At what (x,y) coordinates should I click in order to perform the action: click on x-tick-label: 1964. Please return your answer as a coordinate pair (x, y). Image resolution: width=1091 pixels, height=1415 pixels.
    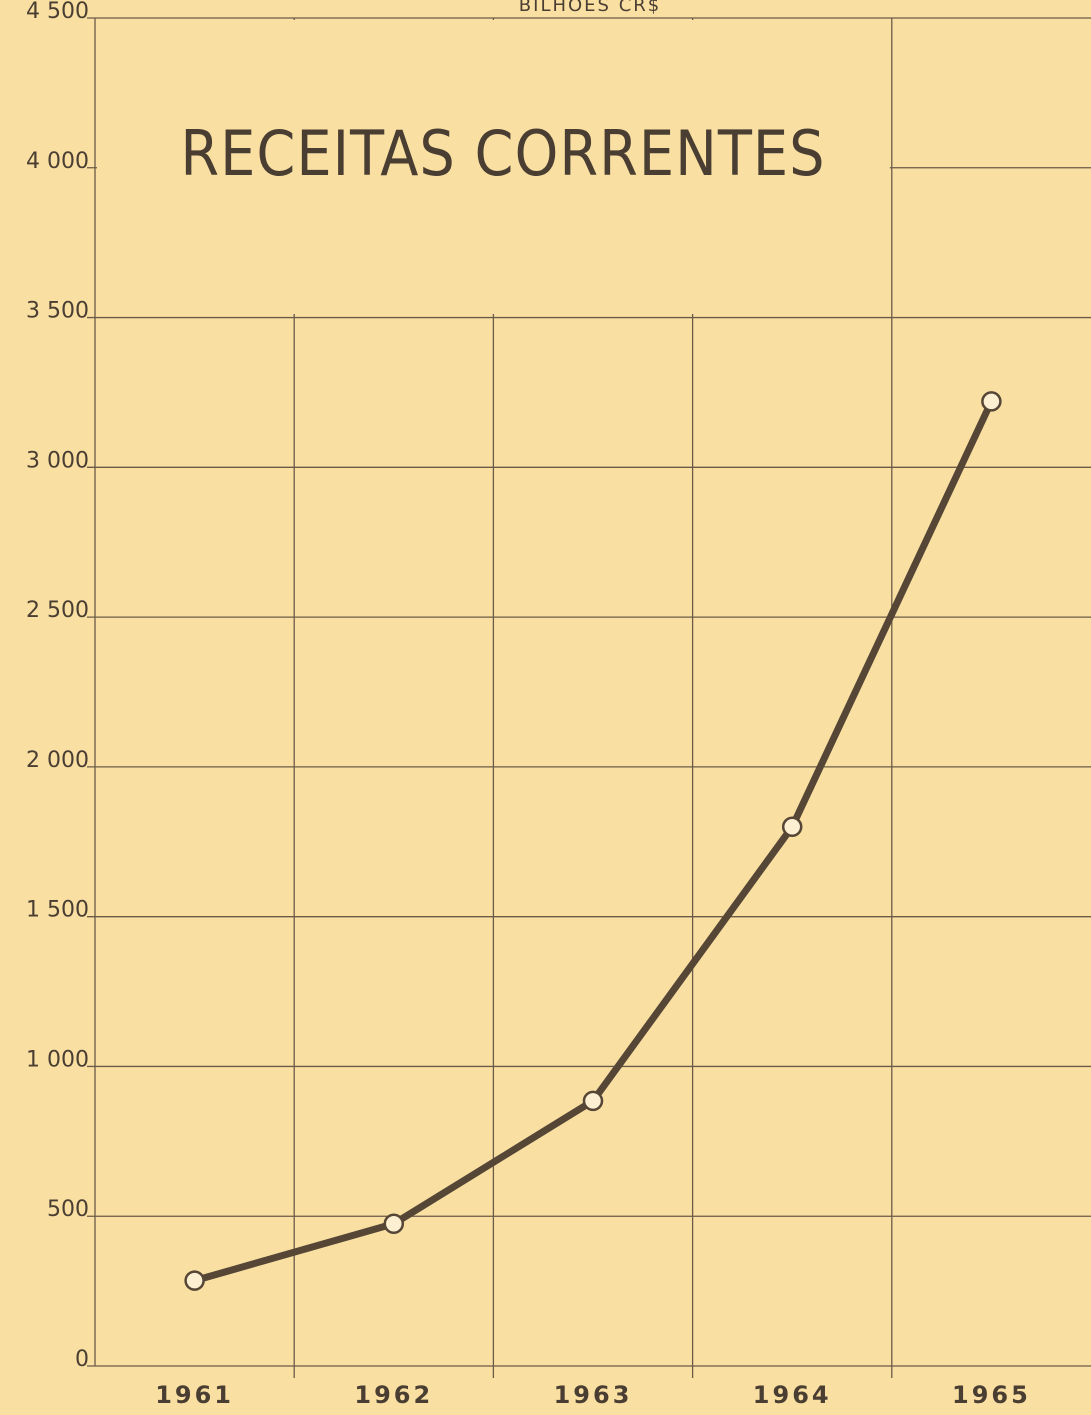
    Looking at the image, I should click on (792, 1395).